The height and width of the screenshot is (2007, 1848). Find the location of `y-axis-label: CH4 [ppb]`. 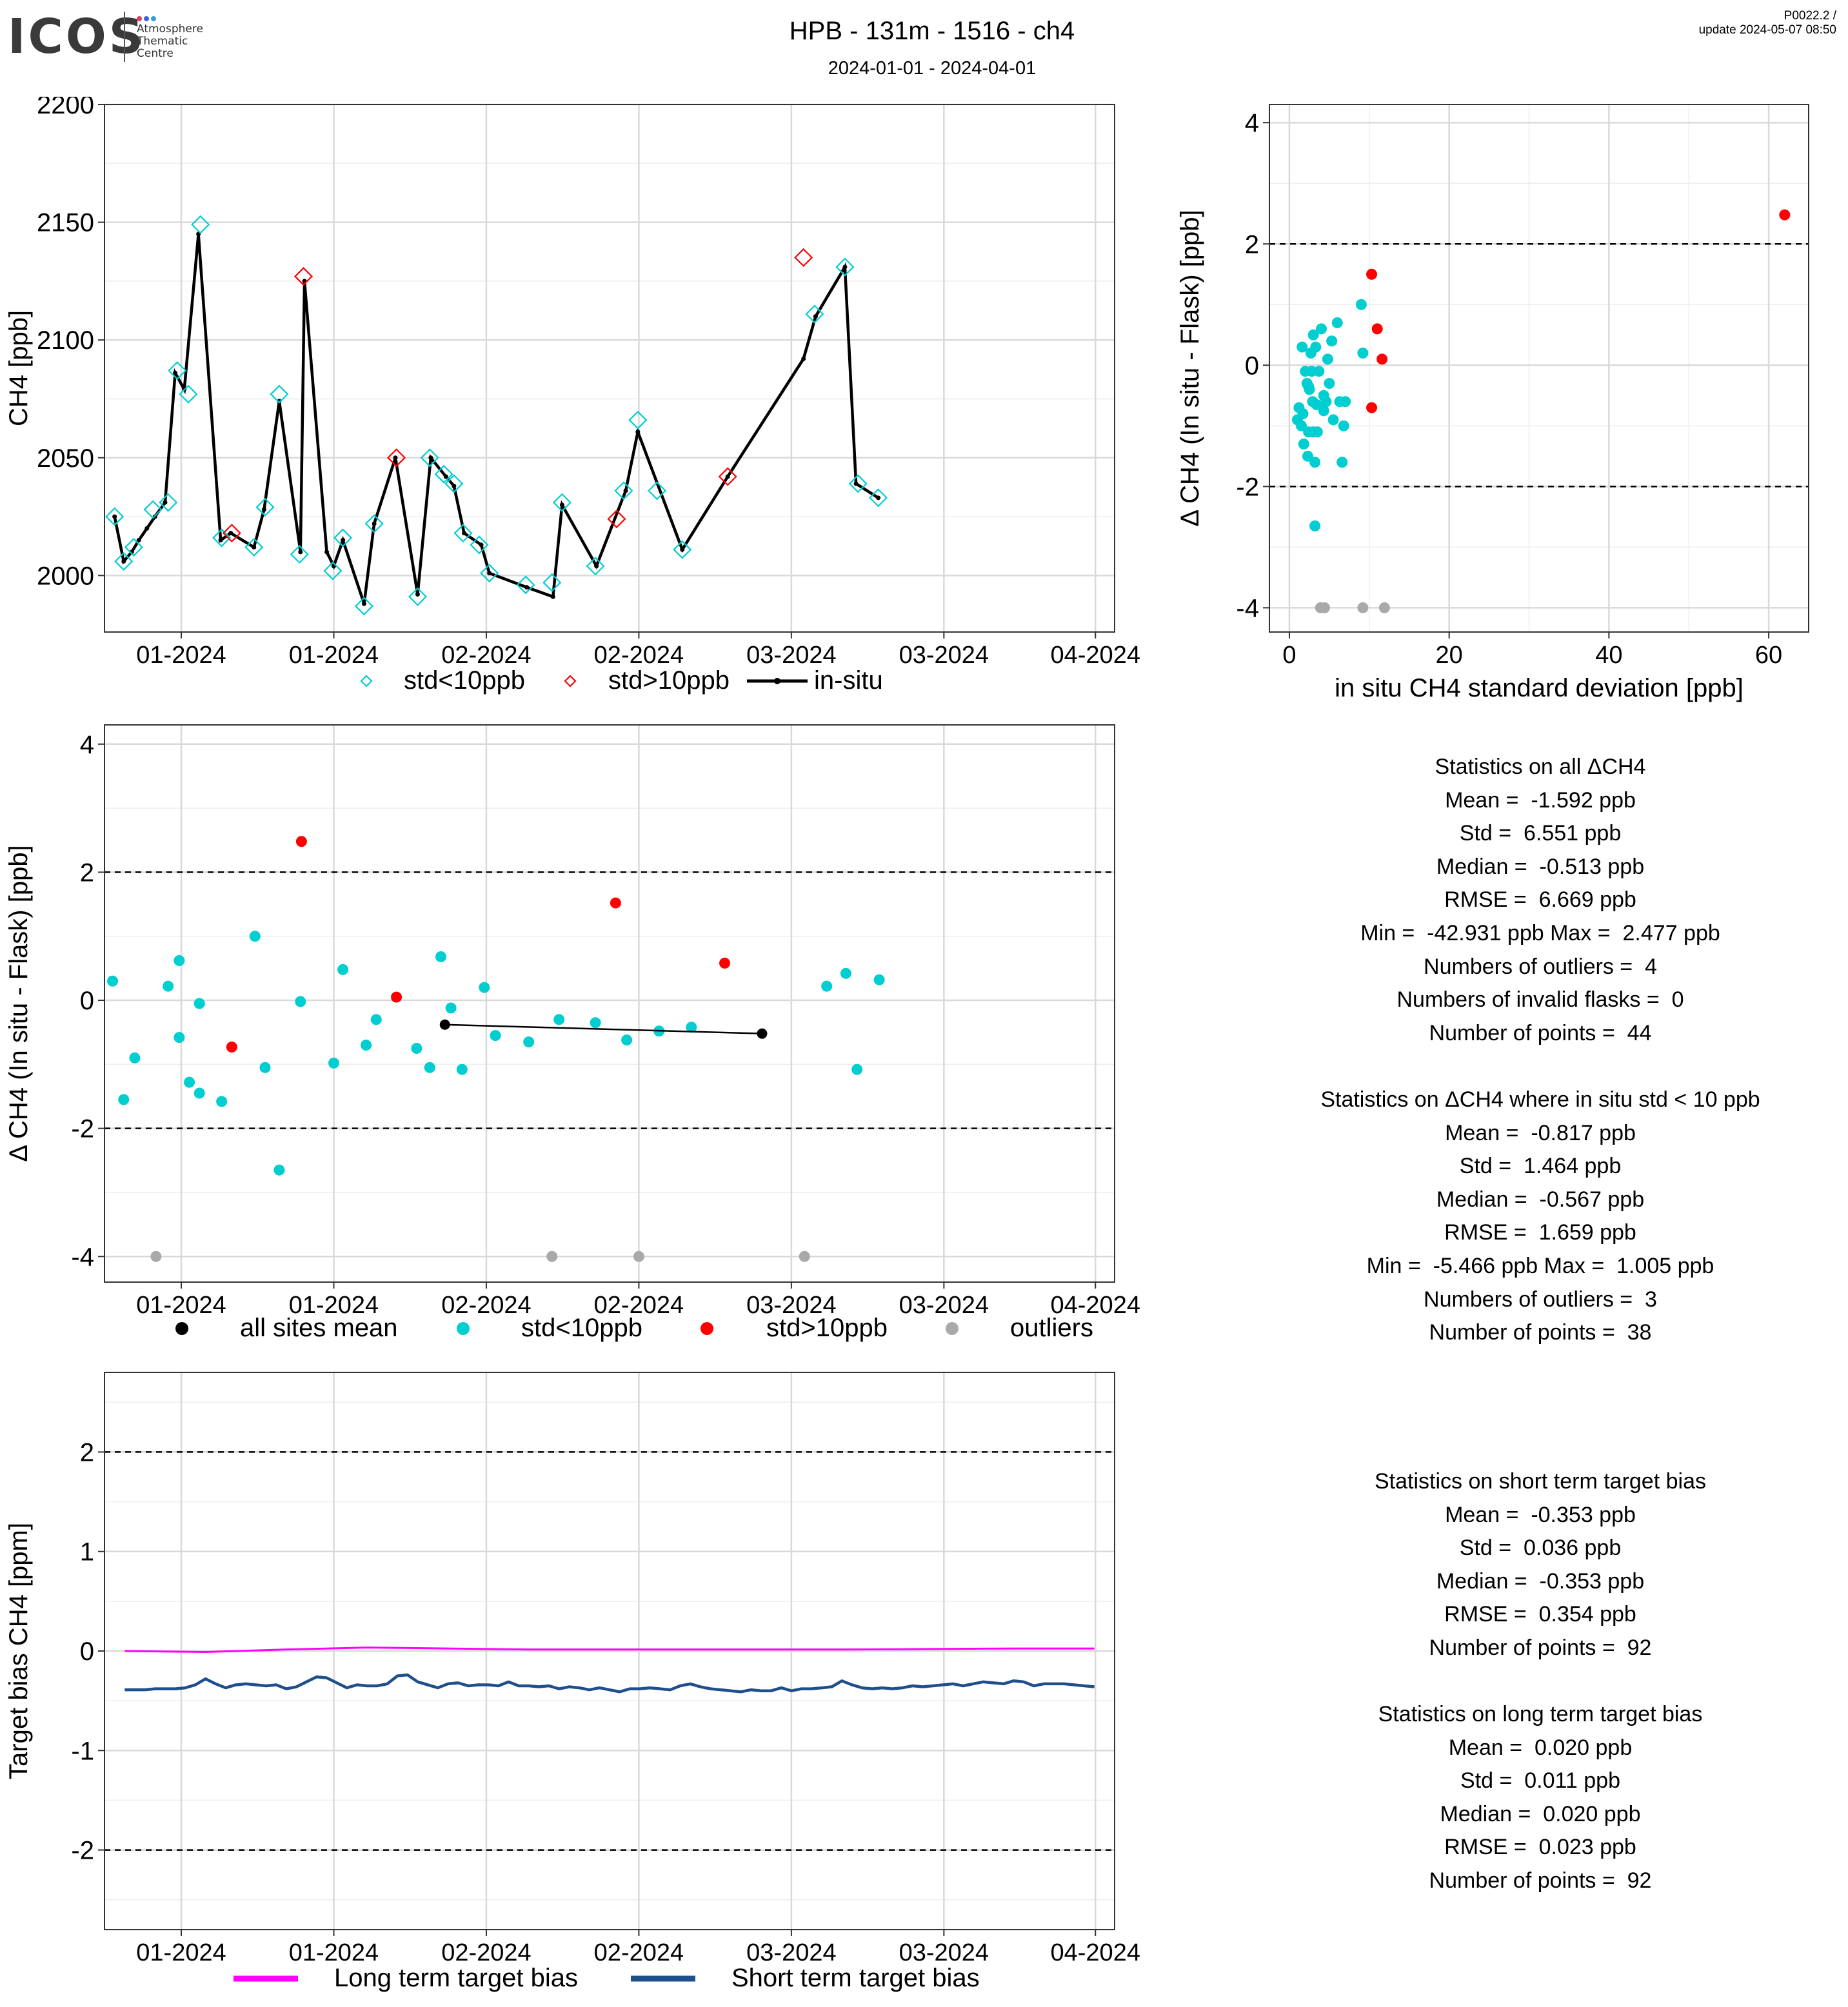

y-axis-label: CH4 [ppb] is located at coordinates (19, 368).